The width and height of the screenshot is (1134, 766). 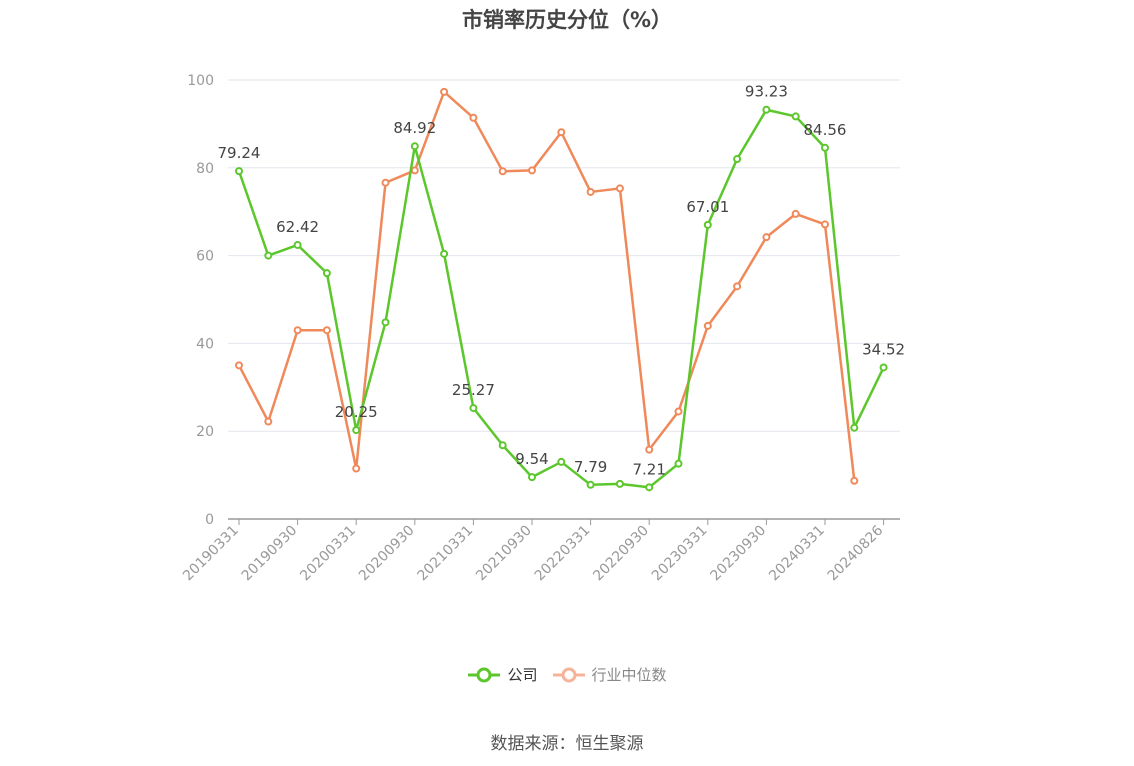 What do you see at coordinates (205, 257) in the screenshot?
I see `y-tick-label-60: 60` at bounding box center [205, 257].